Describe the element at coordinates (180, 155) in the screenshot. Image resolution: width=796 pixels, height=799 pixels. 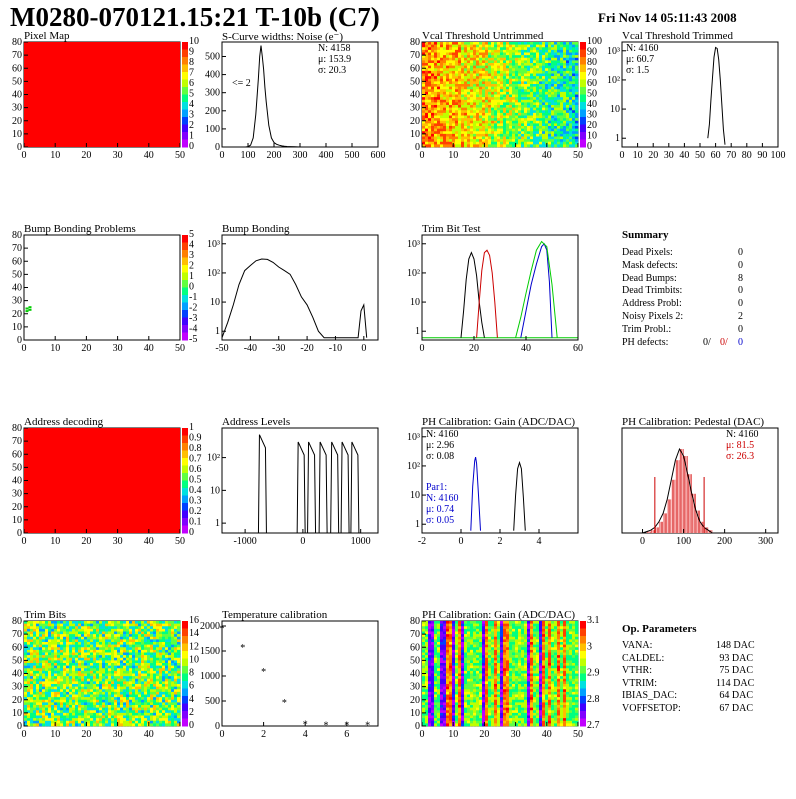
I see `x-tick-label: 50` at that location.